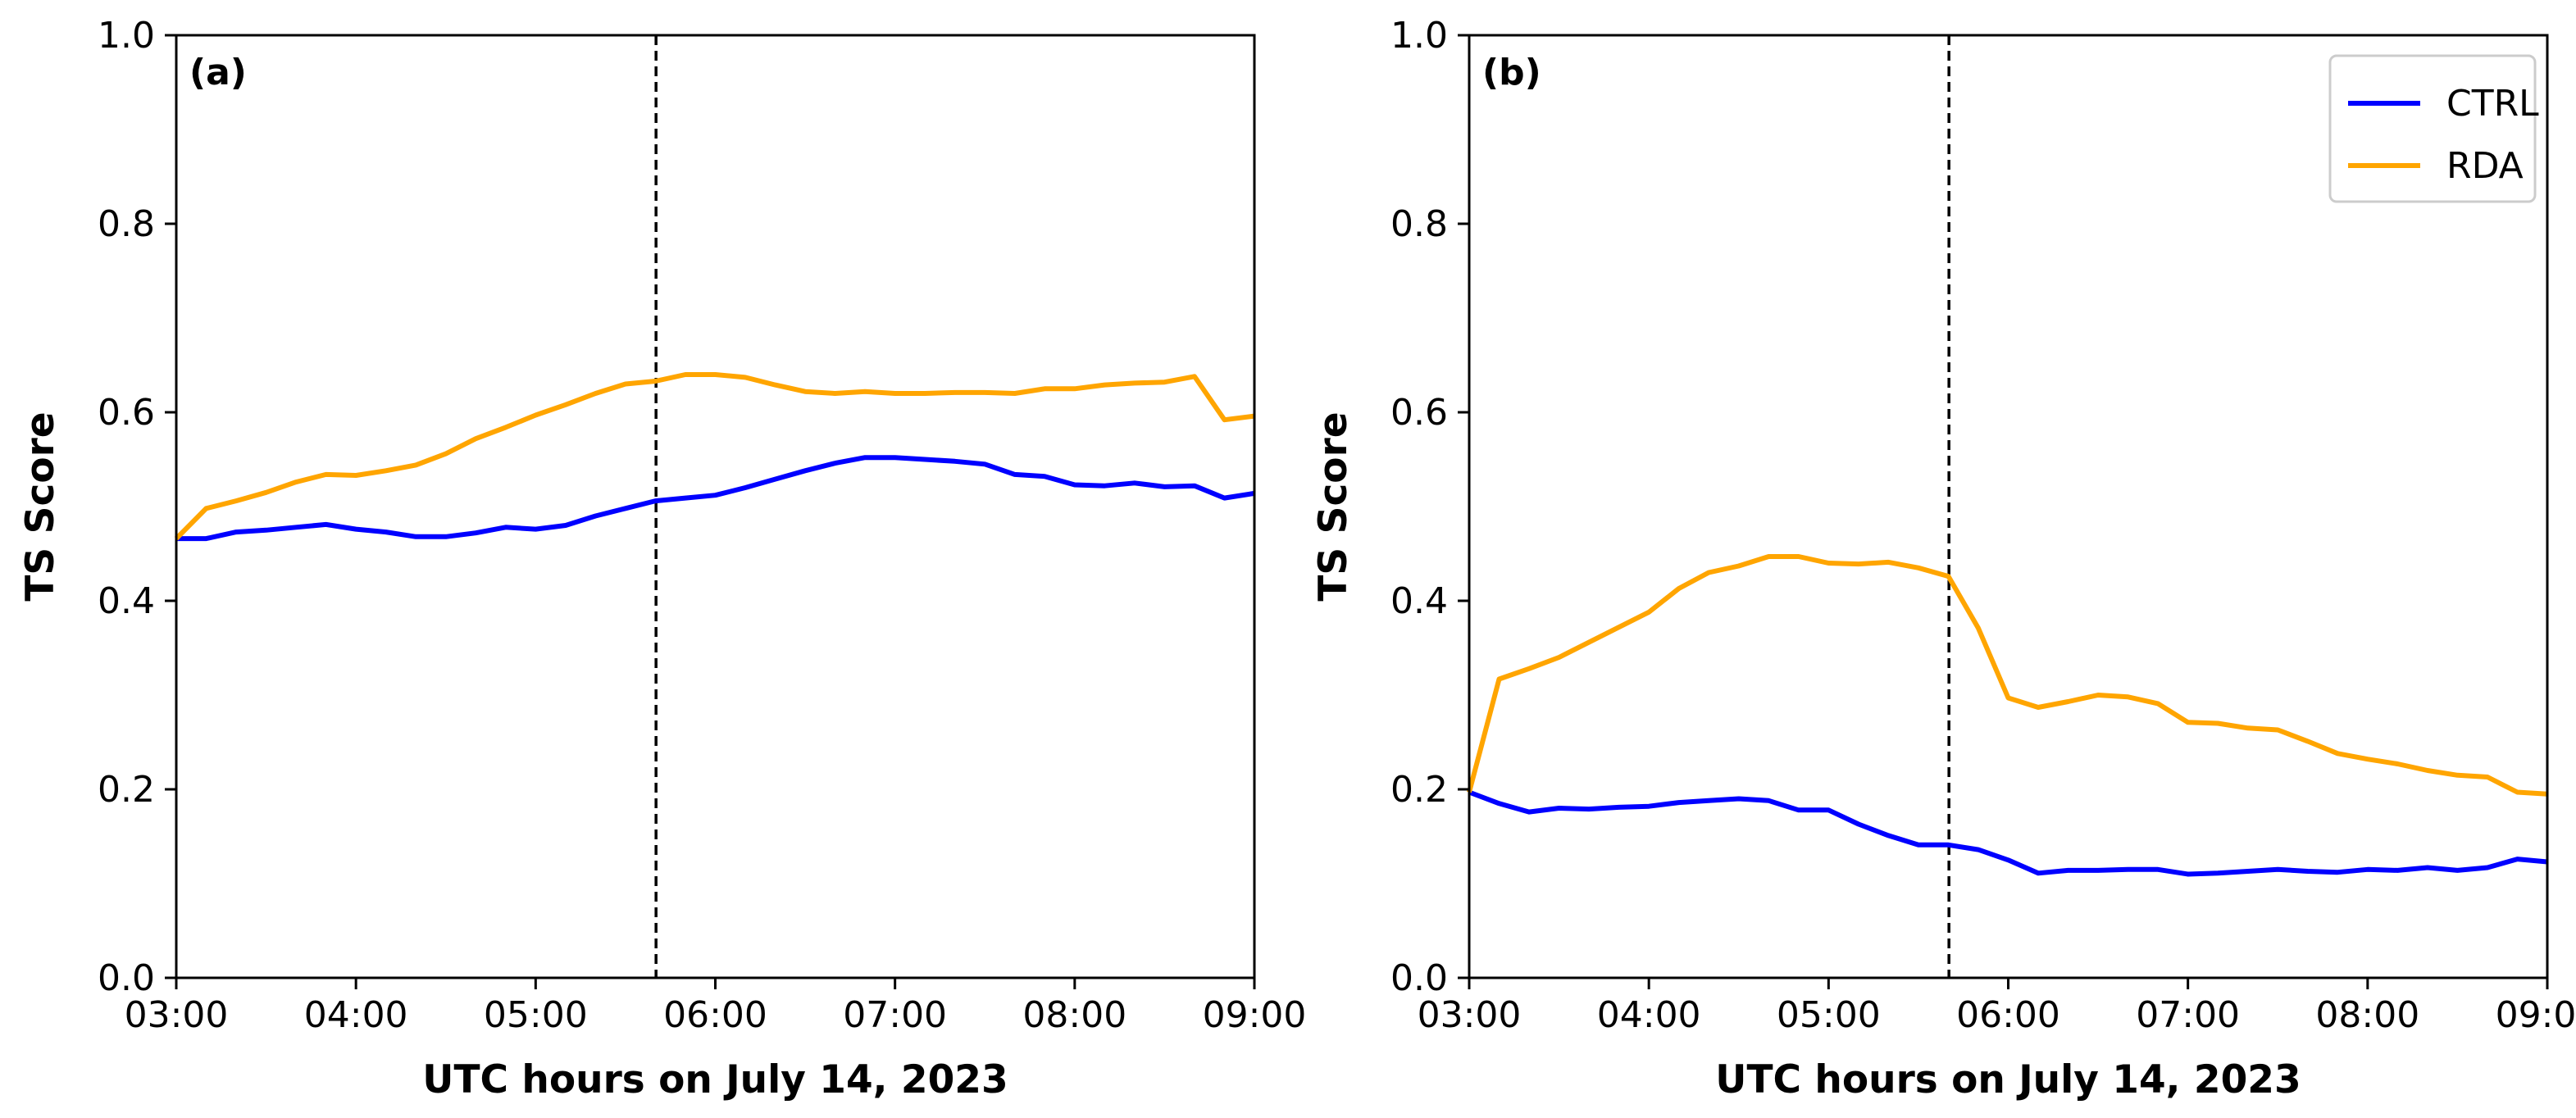  Describe the element at coordinates (2485, 166) in the screenshot. I see `legend-label-rda: RDA` at that location.